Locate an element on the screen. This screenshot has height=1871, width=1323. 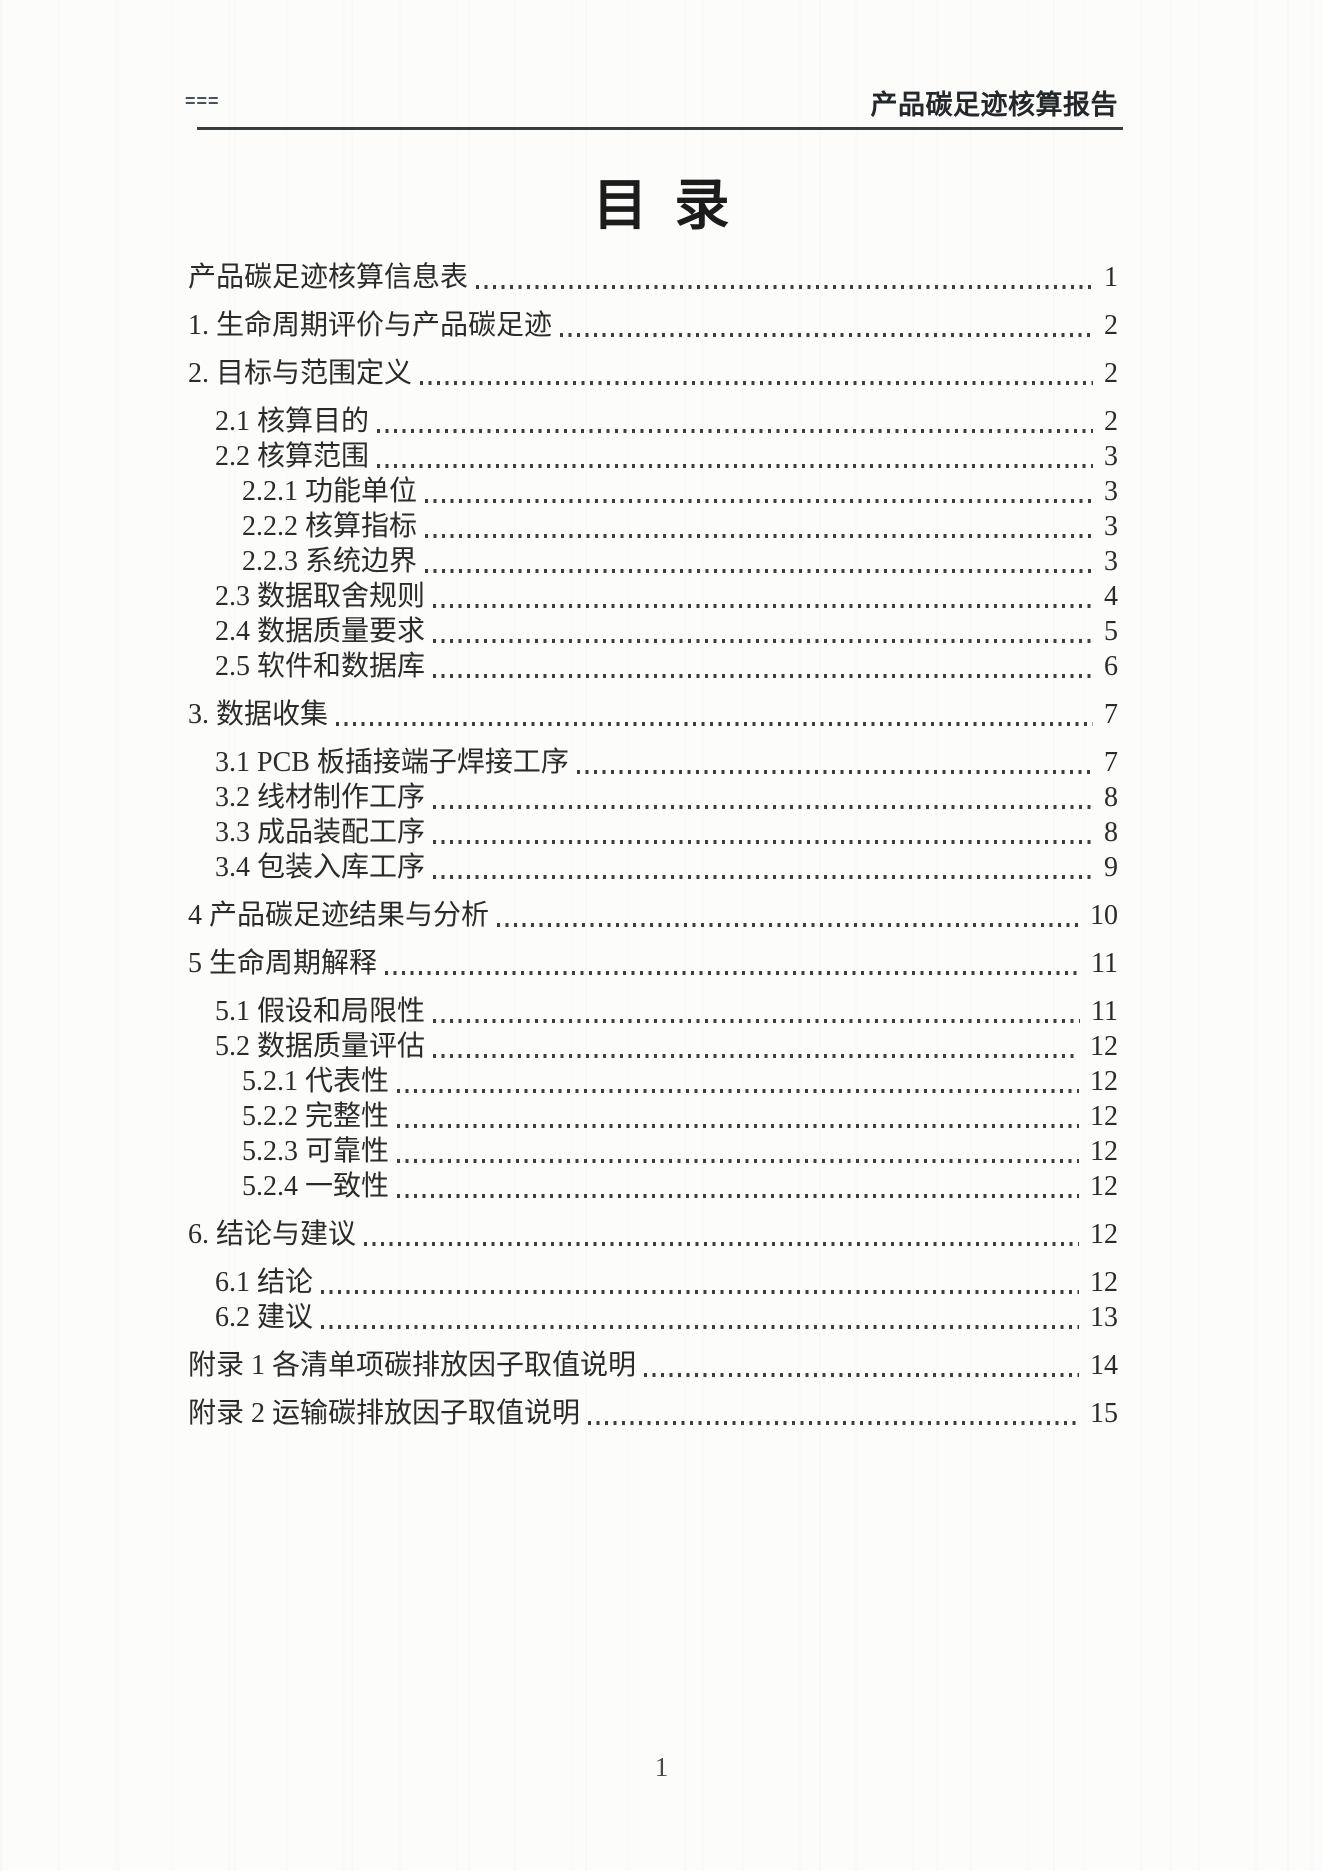
toc-entry-label: 2.4 数据质量要求 is located at coordinates (320, 631).